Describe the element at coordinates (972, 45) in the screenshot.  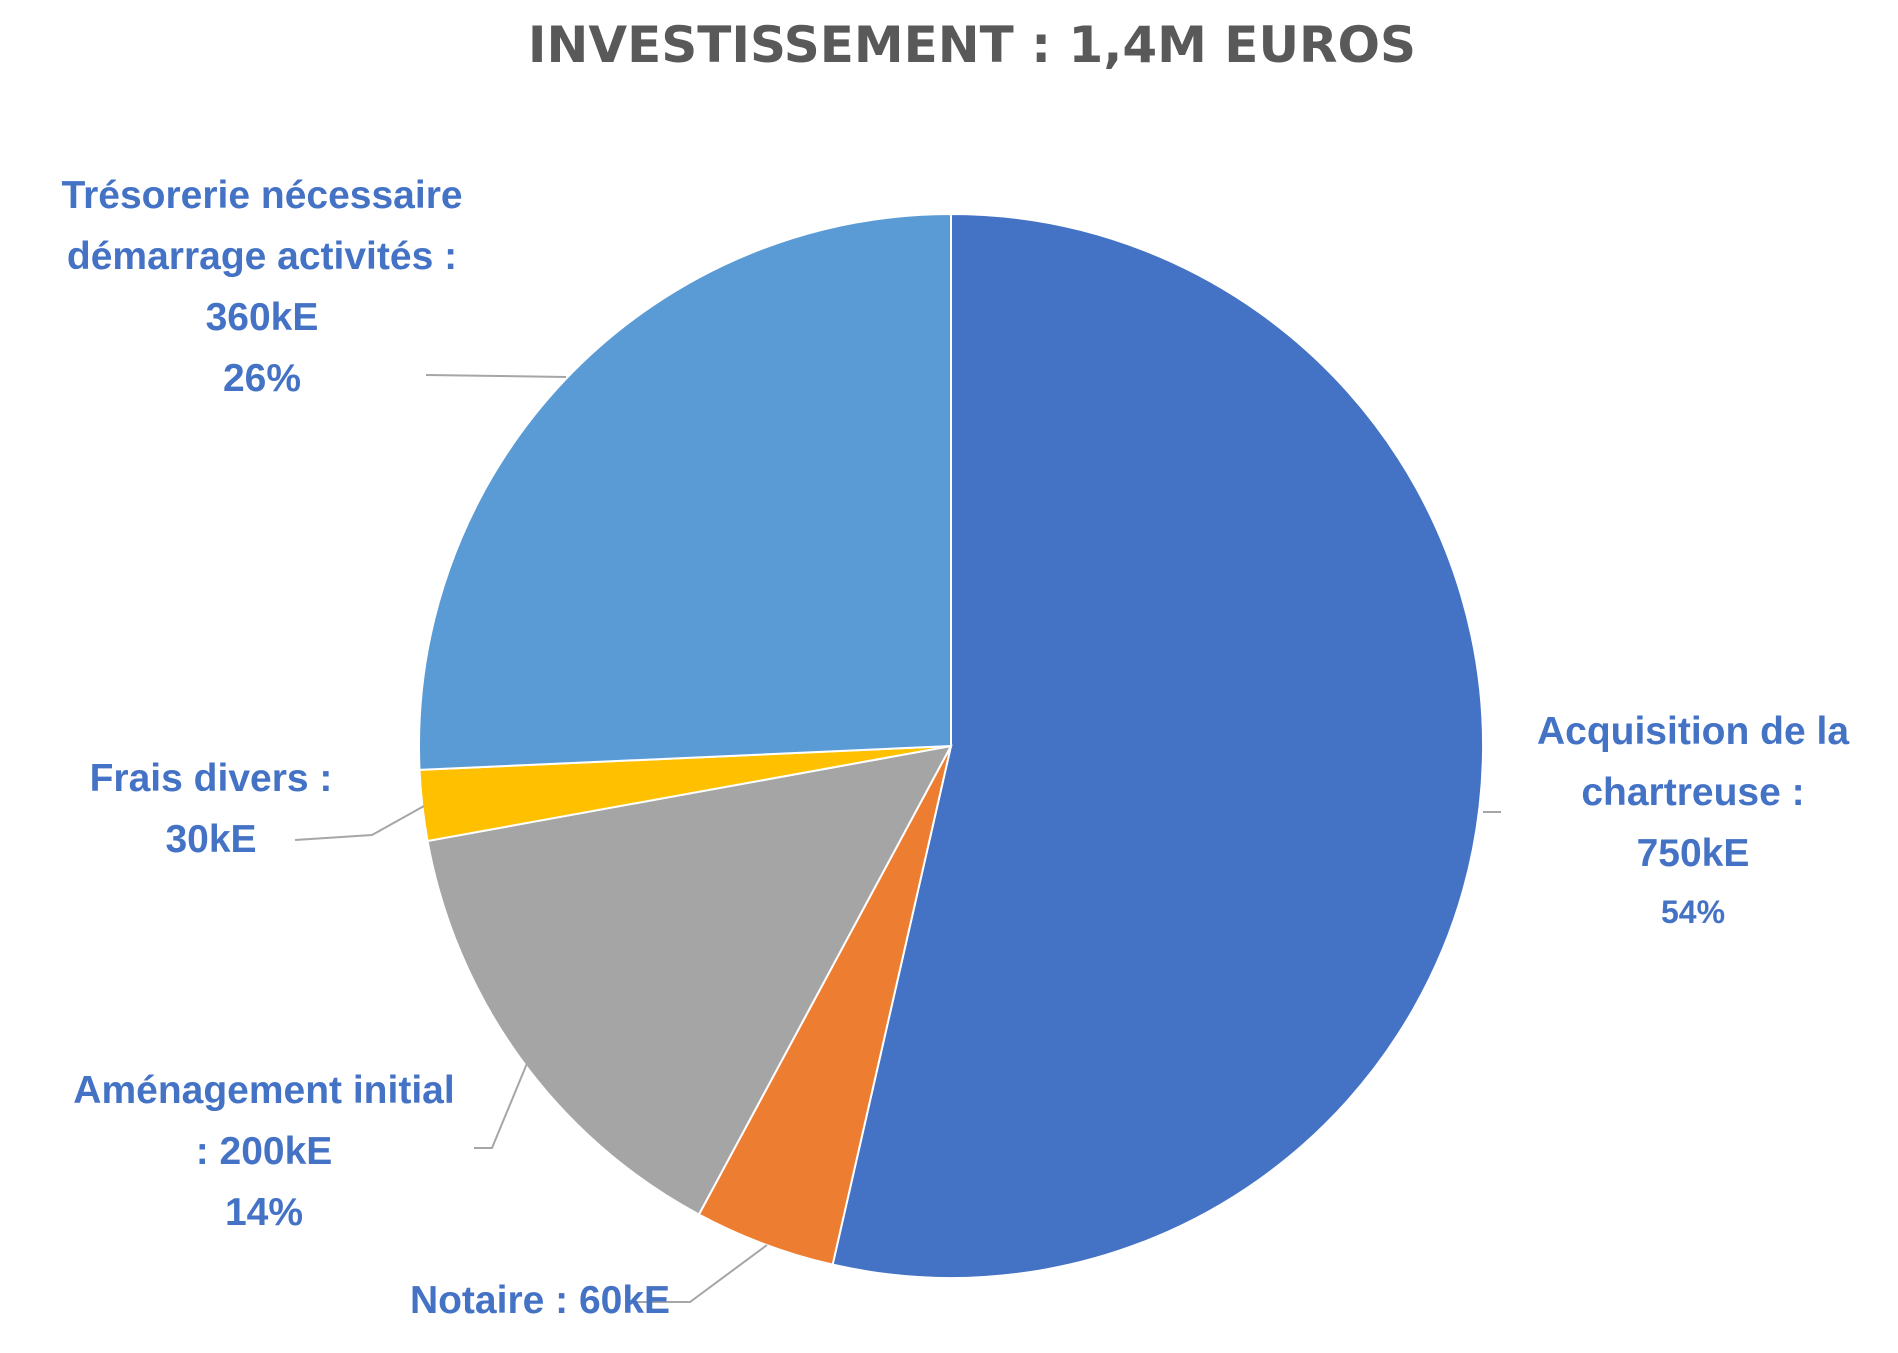
I see `chart-title: INVESTISSEMENT : 1,4M EUROS` at that location.